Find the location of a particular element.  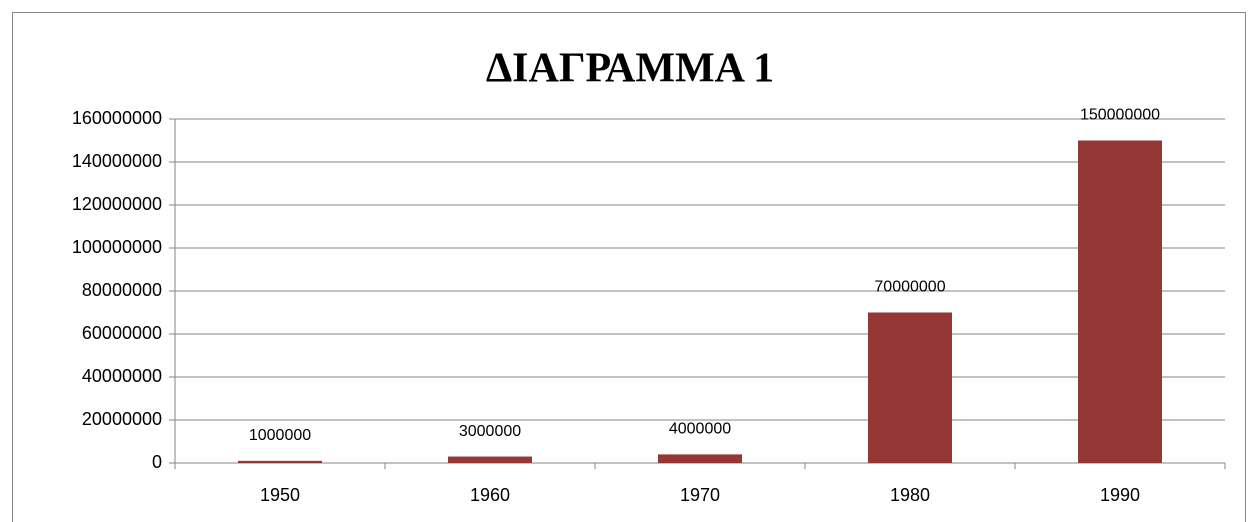

x-tick-label: 1950 is located at coordinates (280, 495).